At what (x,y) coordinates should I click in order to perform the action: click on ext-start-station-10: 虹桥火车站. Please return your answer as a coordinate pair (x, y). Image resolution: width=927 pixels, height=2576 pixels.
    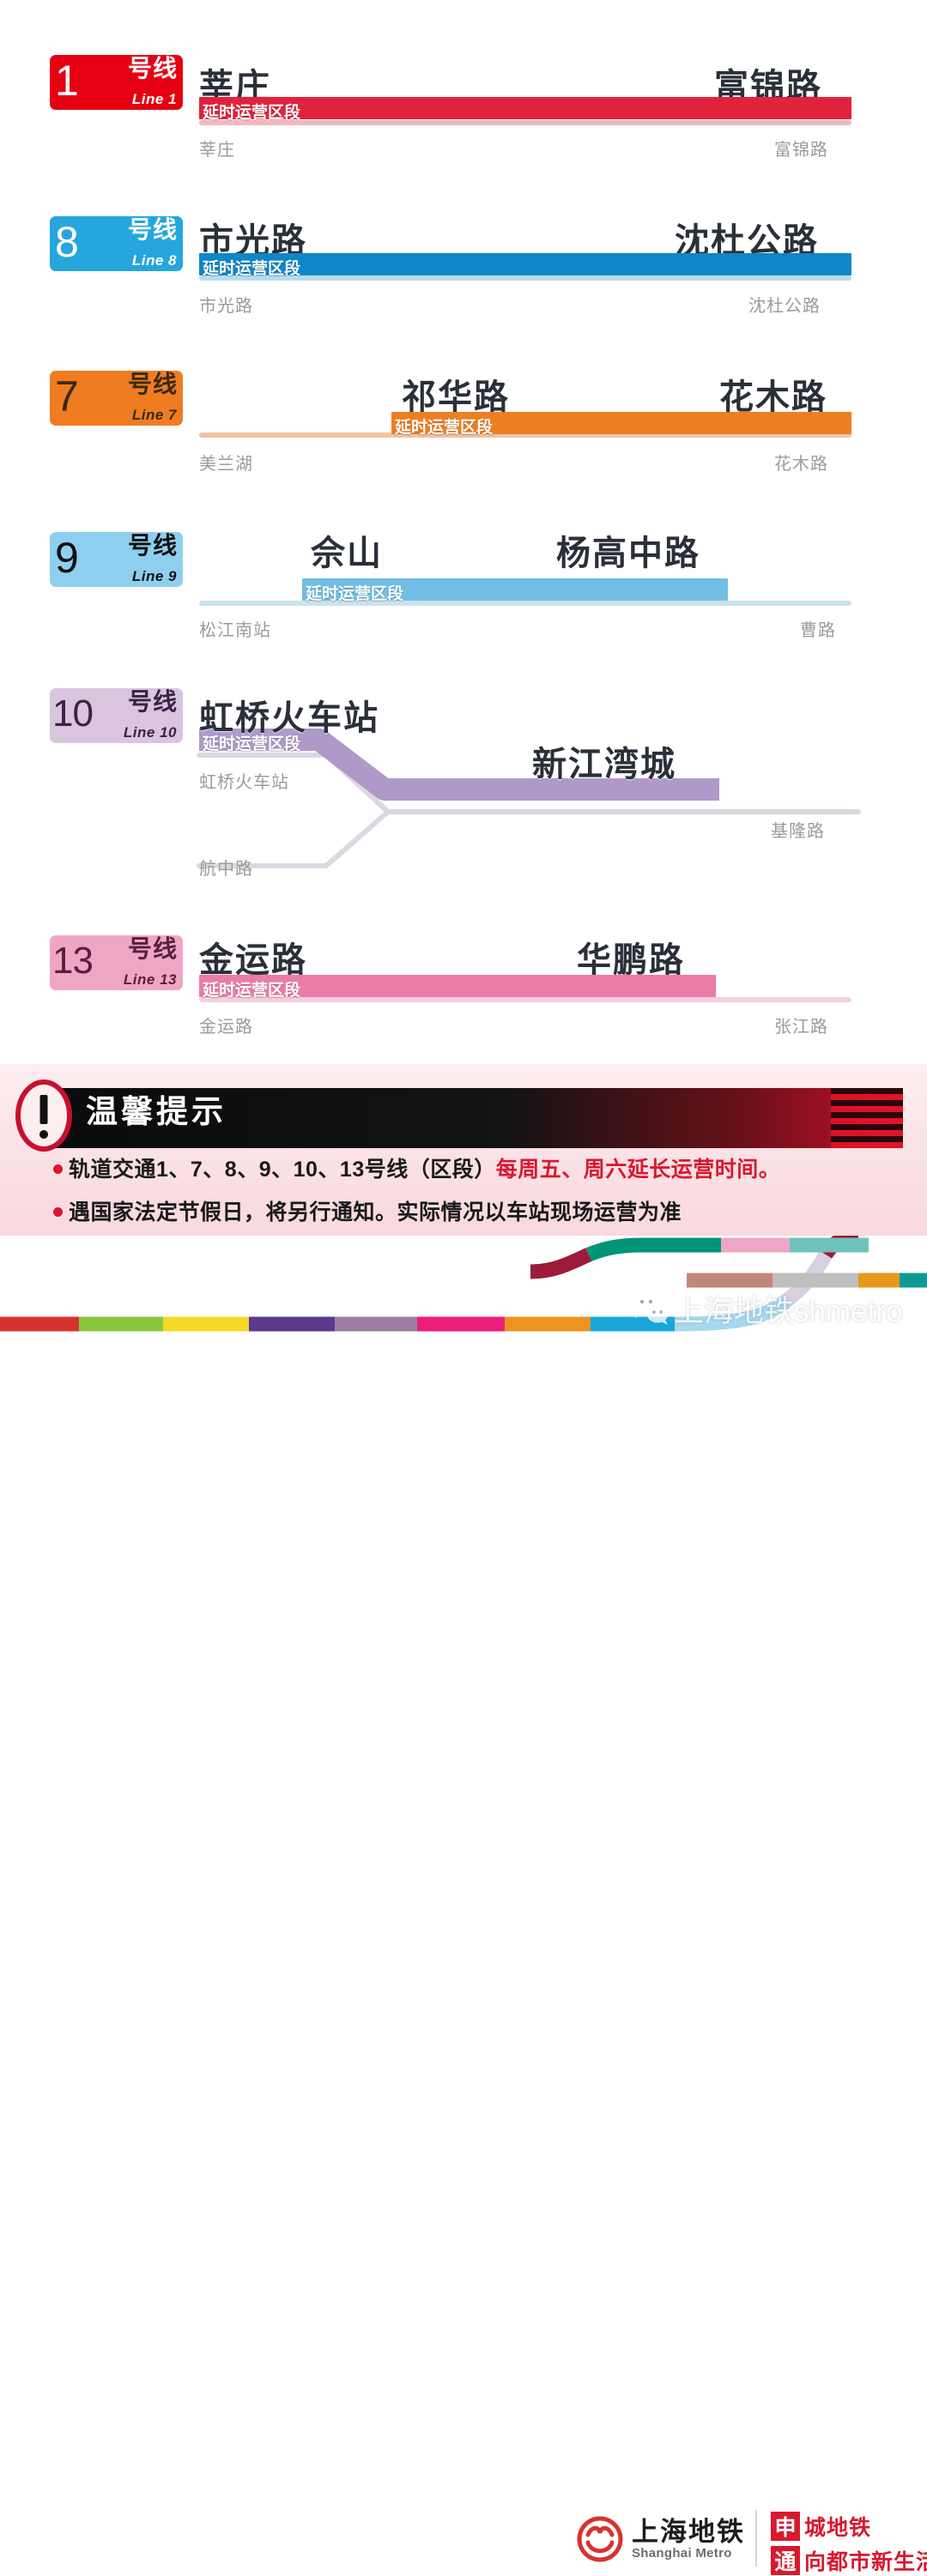
    Looking at the image, I should click on (289, 718).